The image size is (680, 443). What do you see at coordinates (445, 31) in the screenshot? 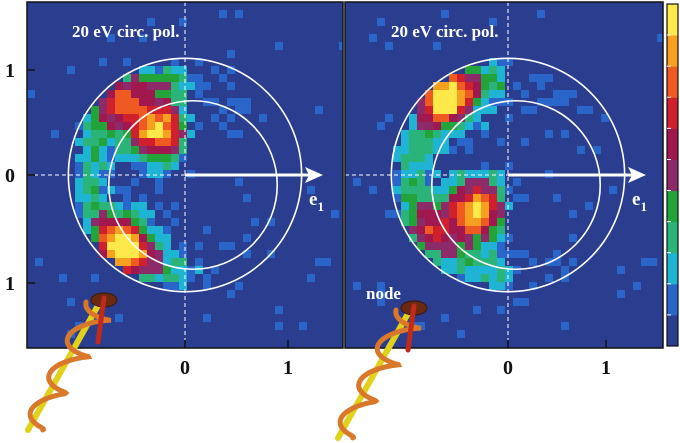
I see `panel-title: 20 eV circ. pol.` at bounding box center [445, 31].